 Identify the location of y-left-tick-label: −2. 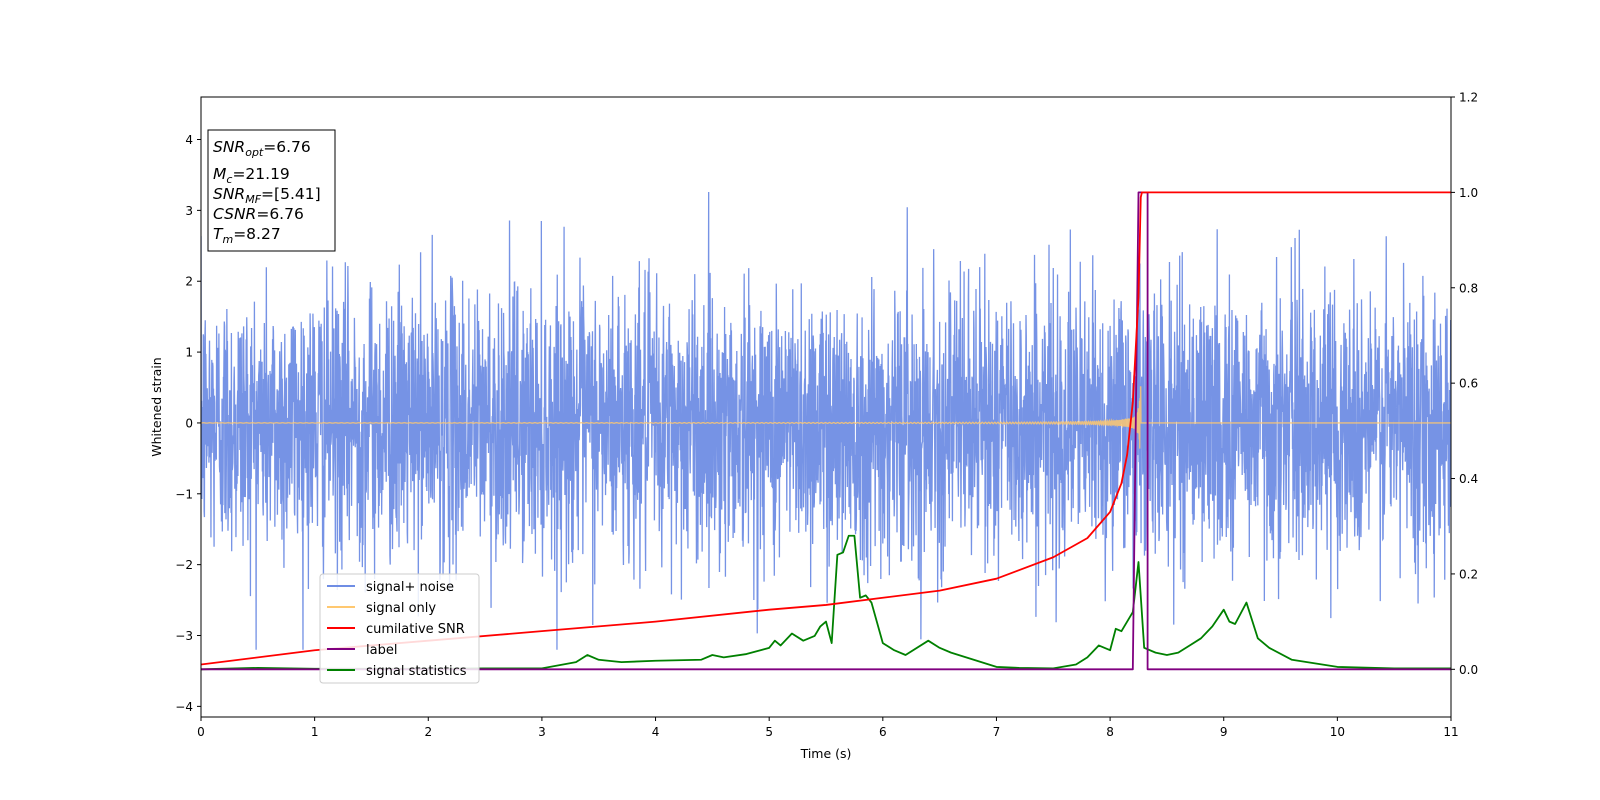
(184, 565).